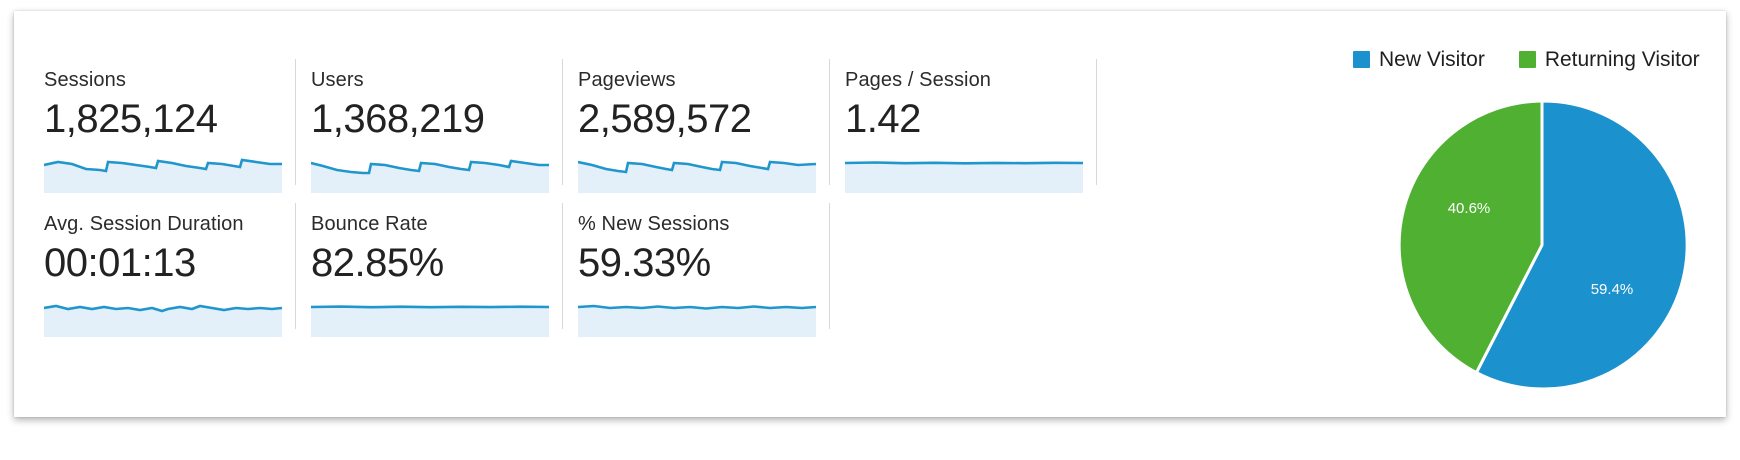 This screenshot has width=1740, height=460. I want to click on metric-value: 1.42, so click(883, 119).